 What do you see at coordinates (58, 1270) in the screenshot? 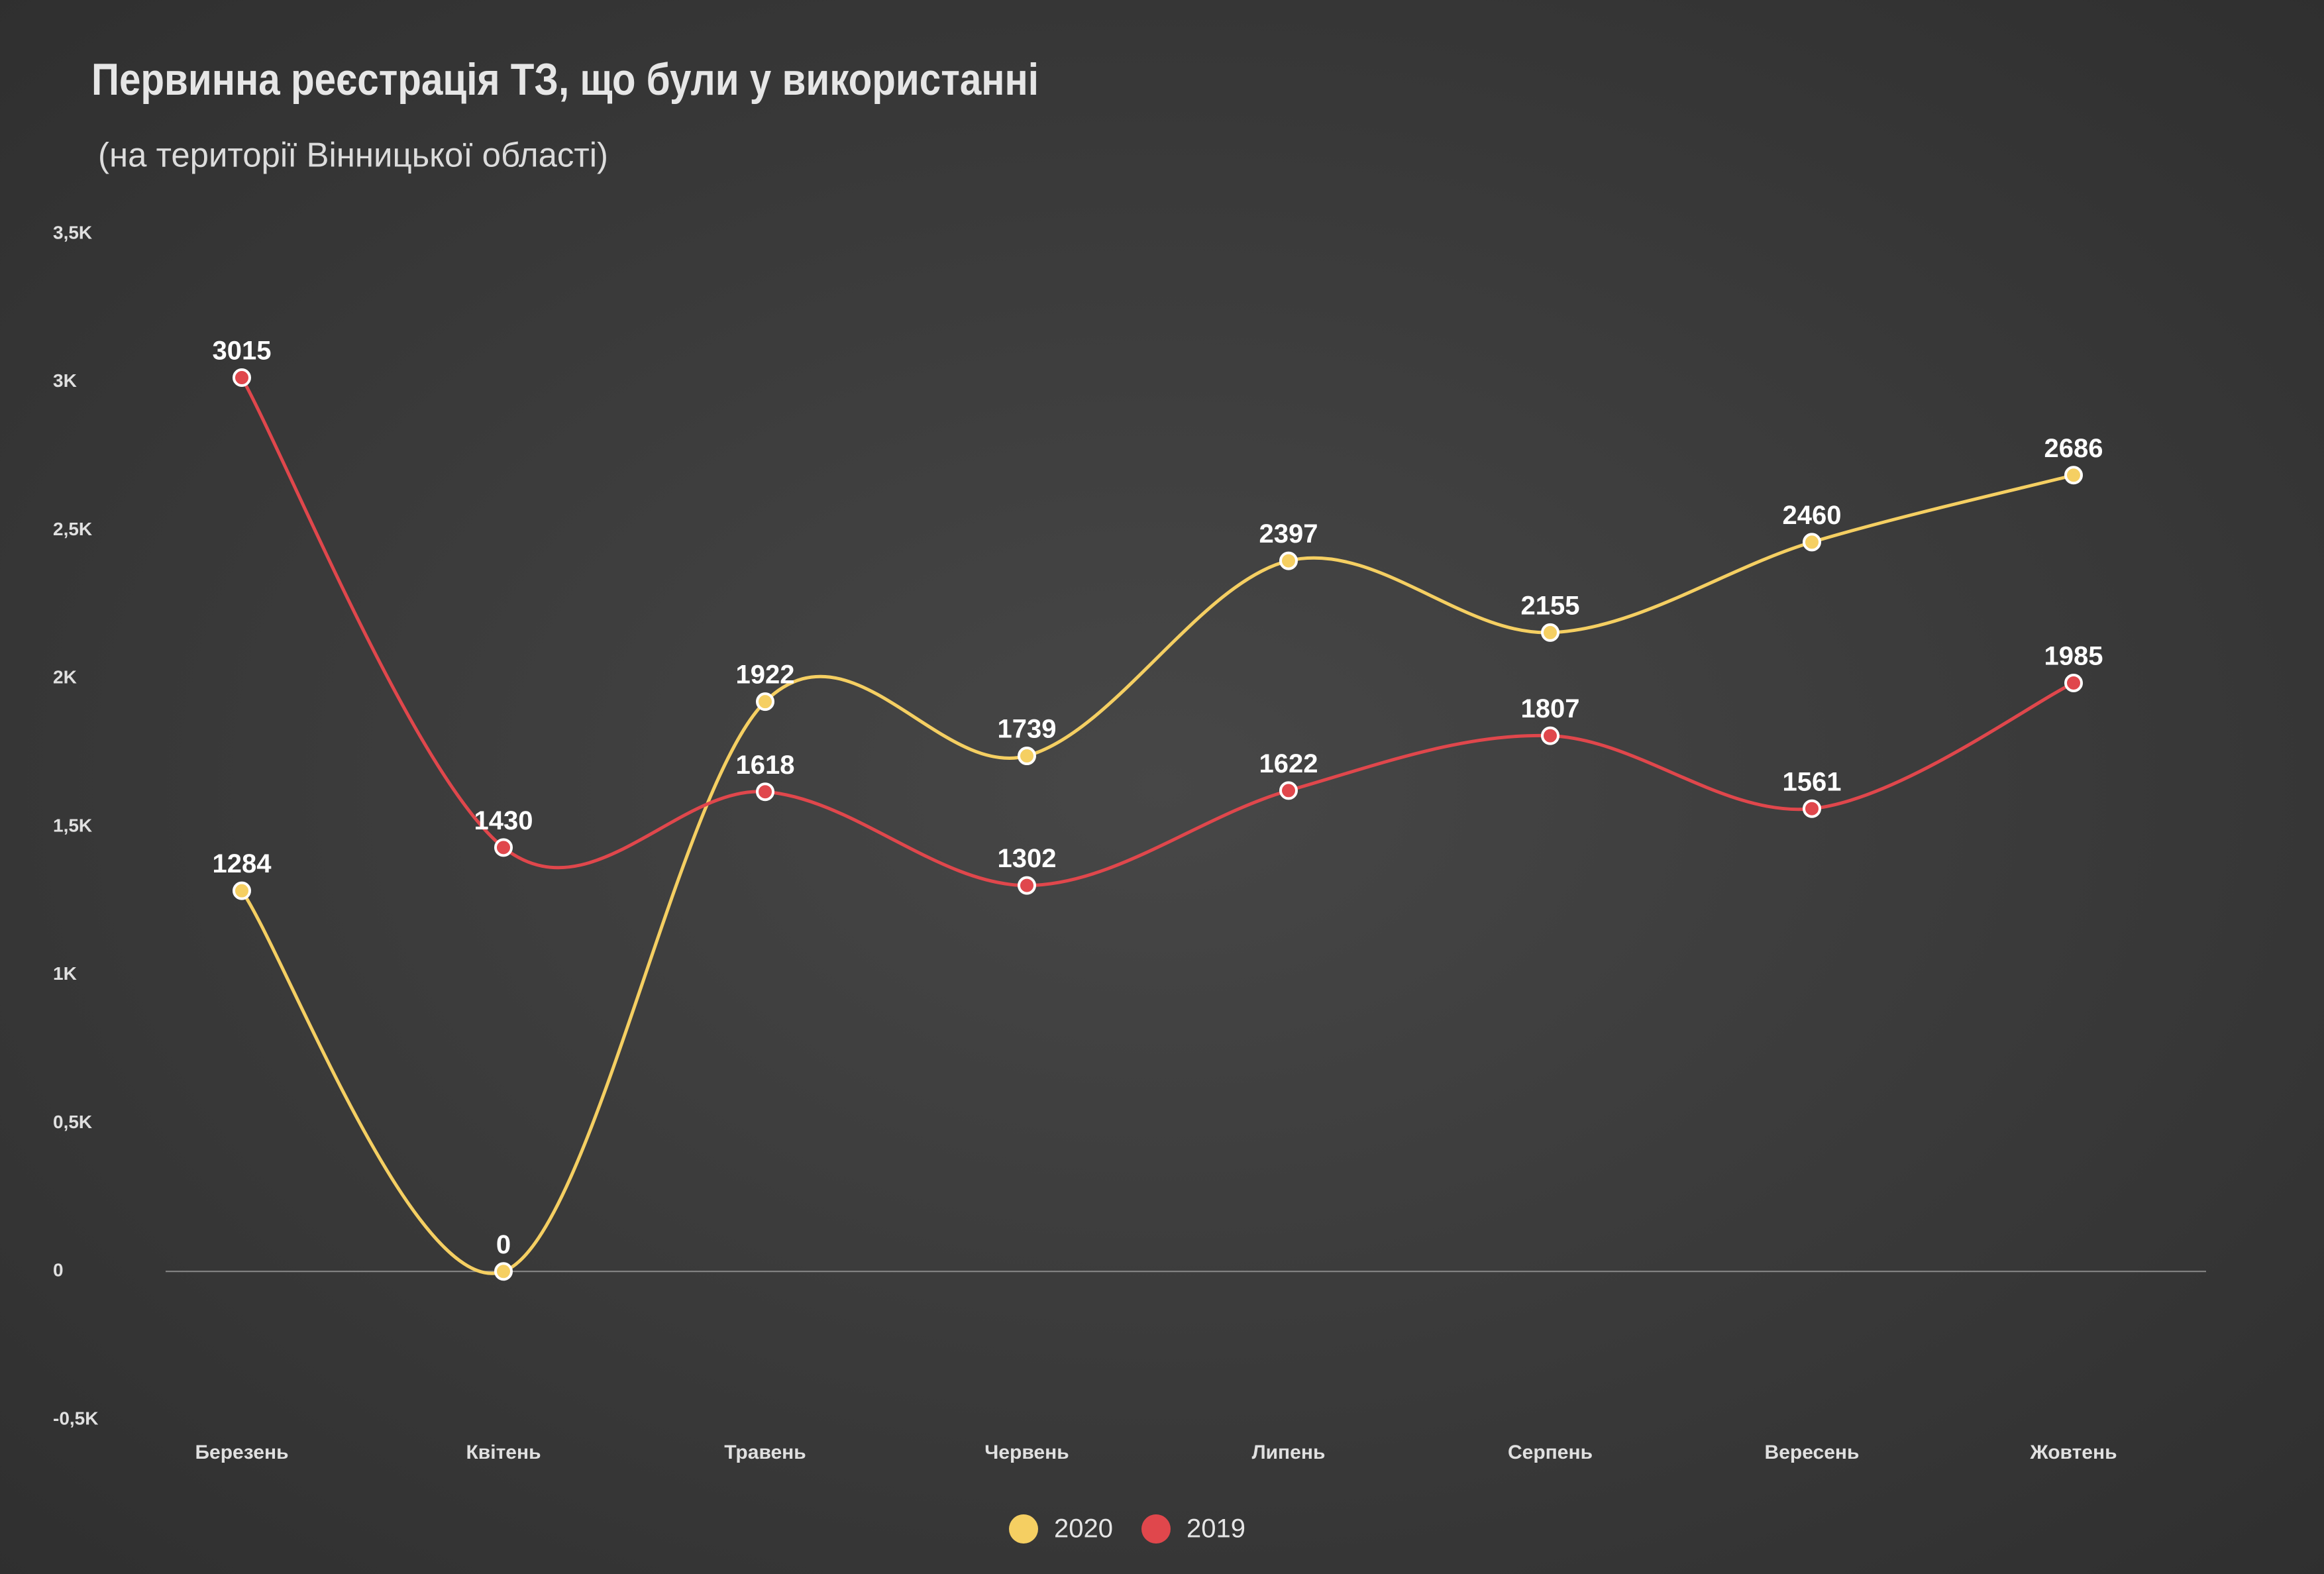
I see `y-tick-label: 0` at bounding box center [58, 1270].